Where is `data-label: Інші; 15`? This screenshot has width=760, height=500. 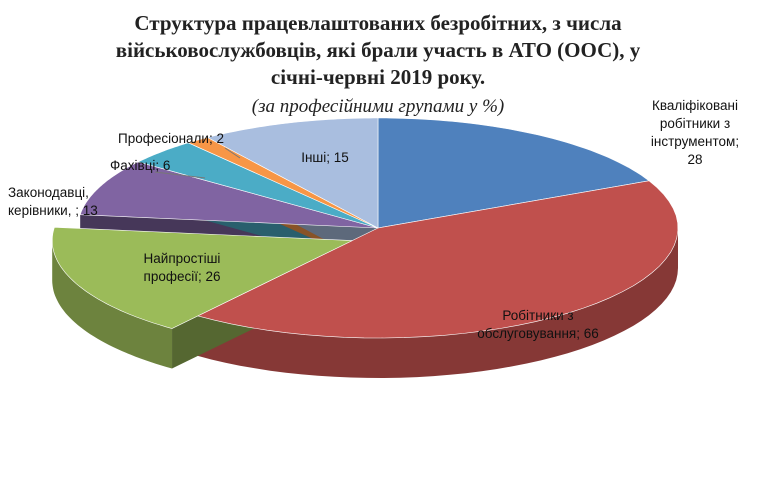
data-label: Інші; 15 is located at coordinates (325, 157).